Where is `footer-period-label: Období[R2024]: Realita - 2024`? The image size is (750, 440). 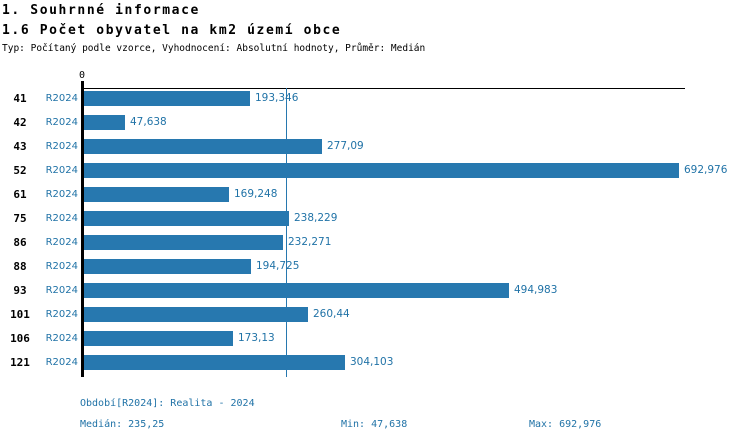
footer-period-label: Období[R2024]: Realita - 2024 is located at coordinates (167, 403).